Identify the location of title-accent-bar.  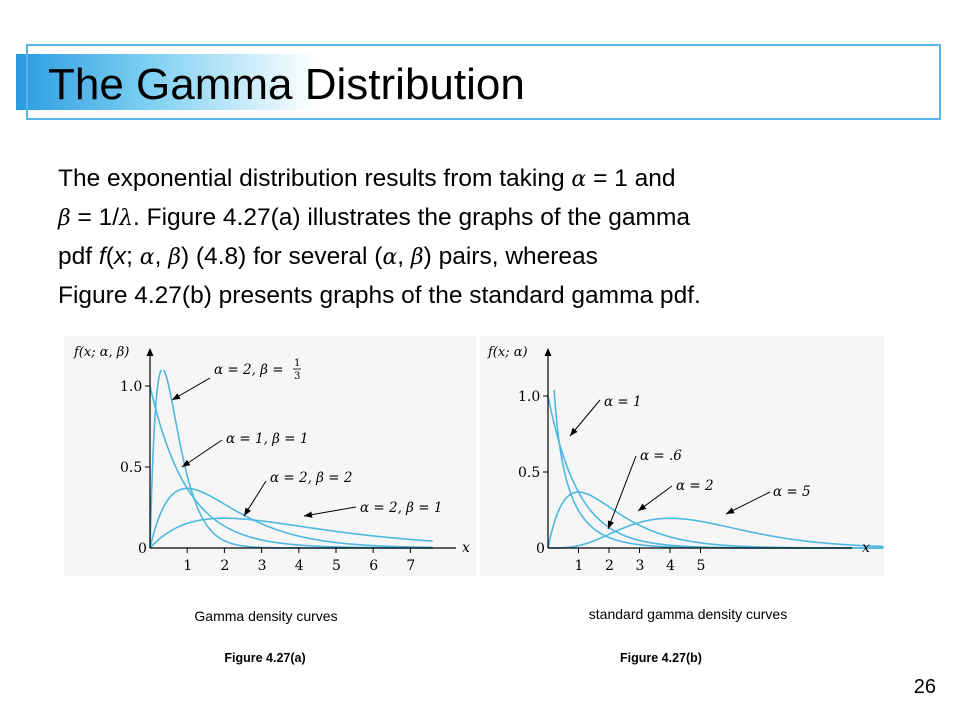
(166, 82).